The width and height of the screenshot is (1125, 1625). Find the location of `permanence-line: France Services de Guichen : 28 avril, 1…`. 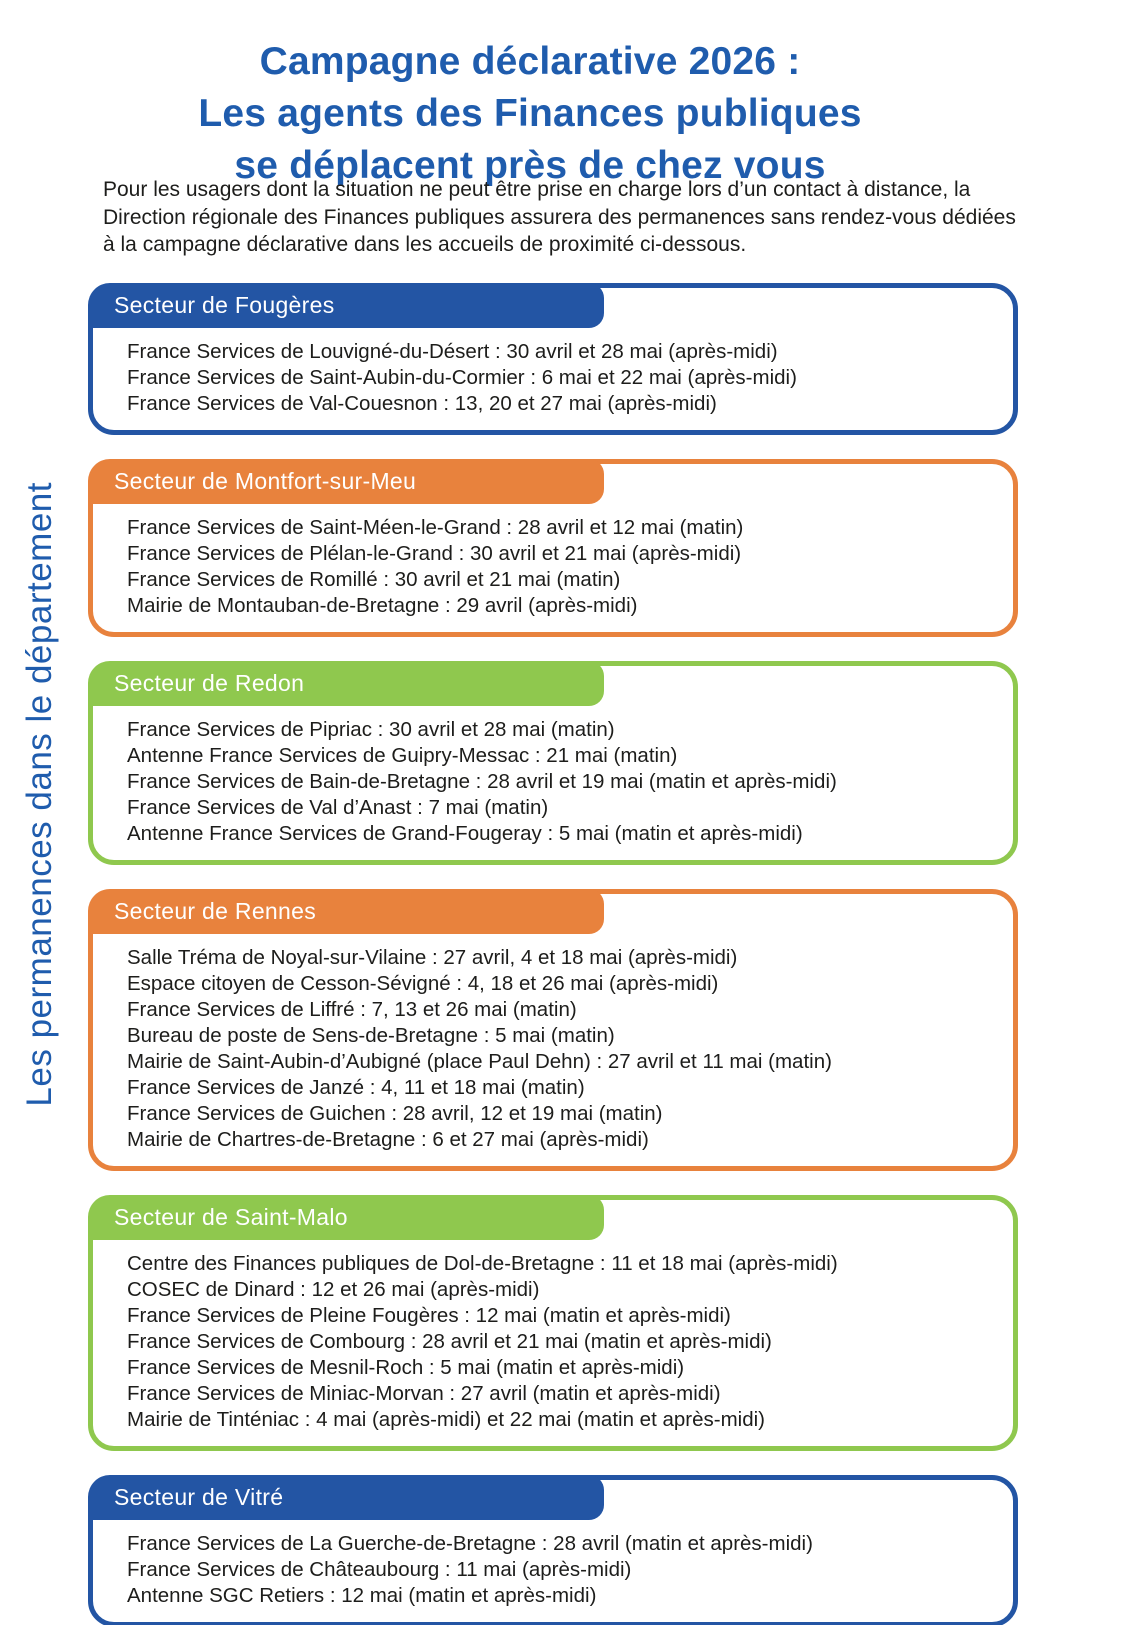

permanence-line: France Services de Guichen : 28 avril, 1… is located at coordinates (395, 1113).